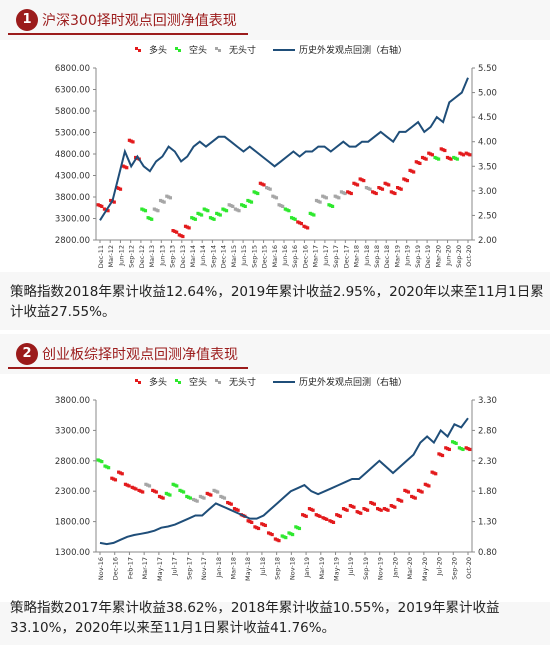 Image resolution: width=550 pixels, height=645 pixels. What do you see at coordinates (487, 118) in the screenshot?
I see `y2-tick-label: 4.50` at bounding box center [487, 118].